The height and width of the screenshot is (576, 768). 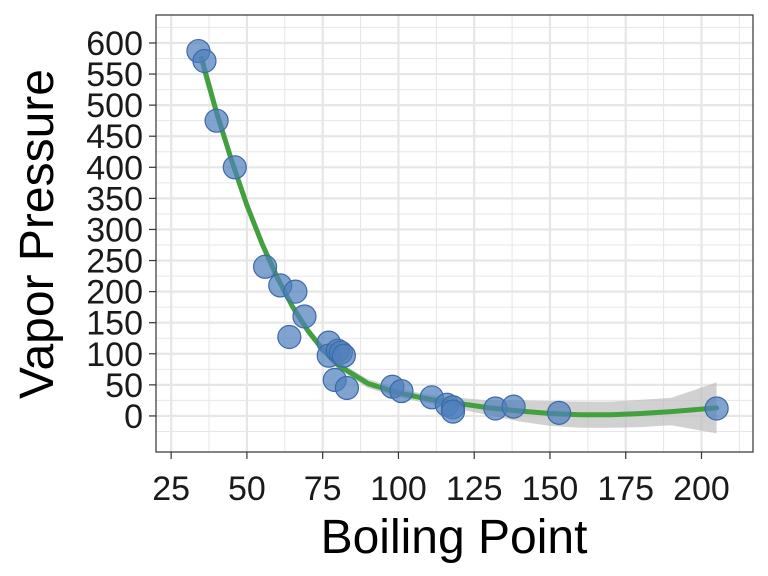 What do you see at coordinates (37, 234) in the screenshot?
I see `y-axis-title: Vapor Pressure` at bounding box center [37, 234].